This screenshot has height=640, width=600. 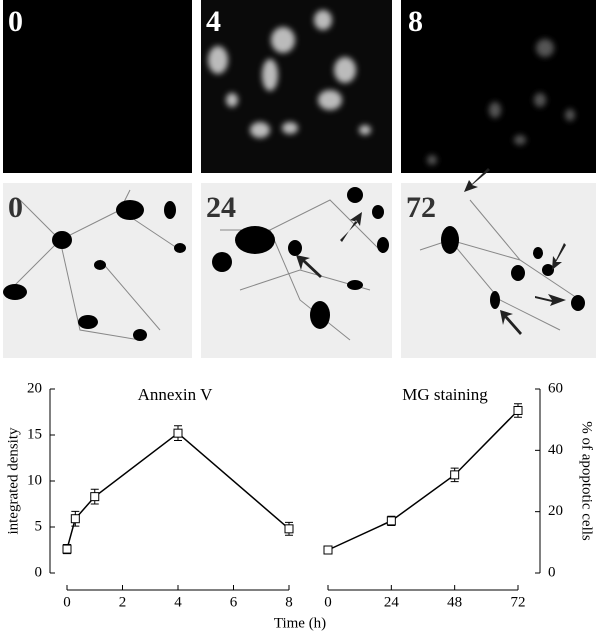 I want to click on x-tick-label: 48, so click(x=454, y=602).